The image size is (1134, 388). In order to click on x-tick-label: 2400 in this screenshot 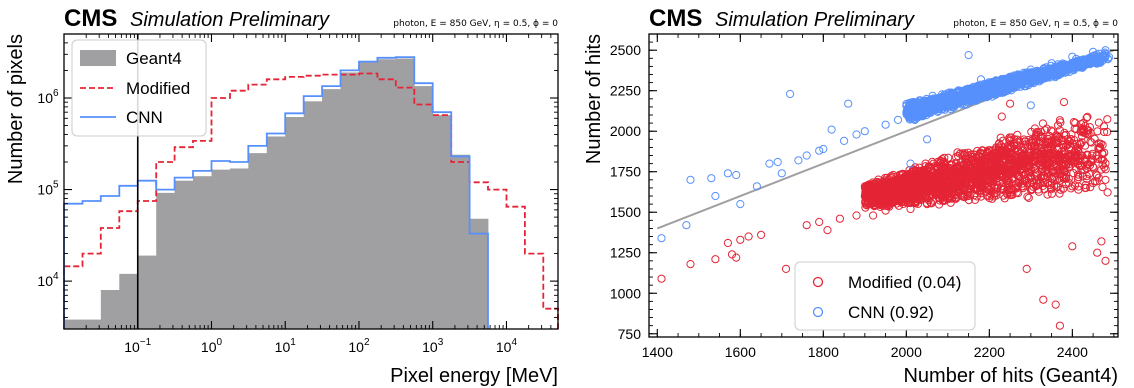, I will do `click(1072, 352)`.